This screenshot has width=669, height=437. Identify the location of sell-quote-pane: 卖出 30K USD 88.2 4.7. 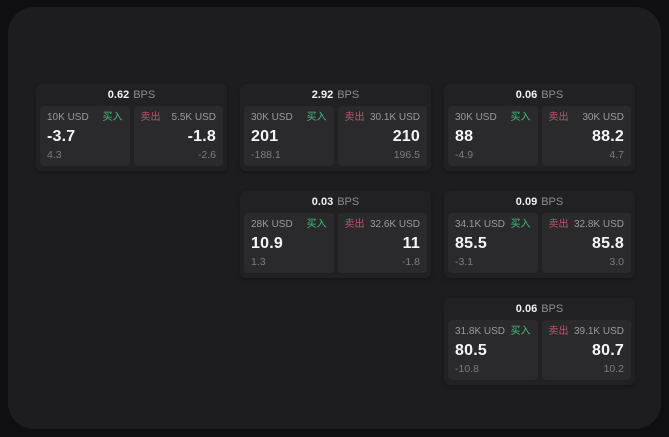
(586, 136).